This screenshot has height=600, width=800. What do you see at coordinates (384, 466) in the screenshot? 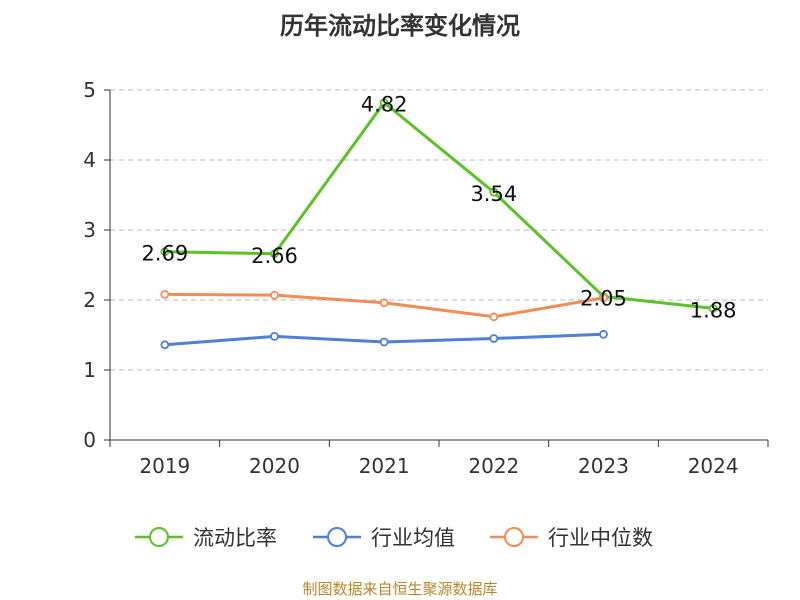
I see `x-tick-label: 2021` at bounding box center [384, 466].